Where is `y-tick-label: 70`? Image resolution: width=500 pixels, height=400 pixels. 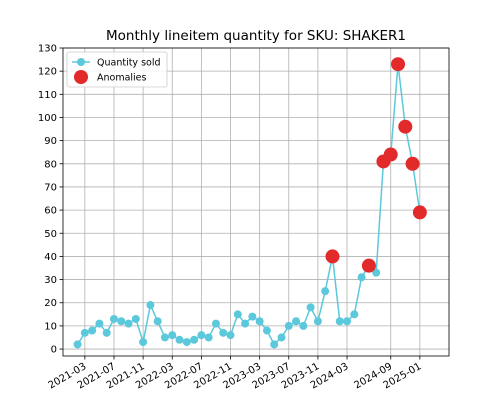 y-tick-label: 70 is located at coordinates (50, 187).